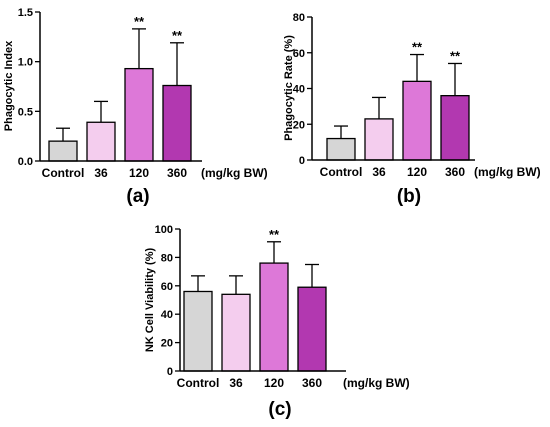  What do you see at coordinates (101, 173) in the screenshot?
I see `chart-a-category-label-1: 36` at bounding box center [101, 173].